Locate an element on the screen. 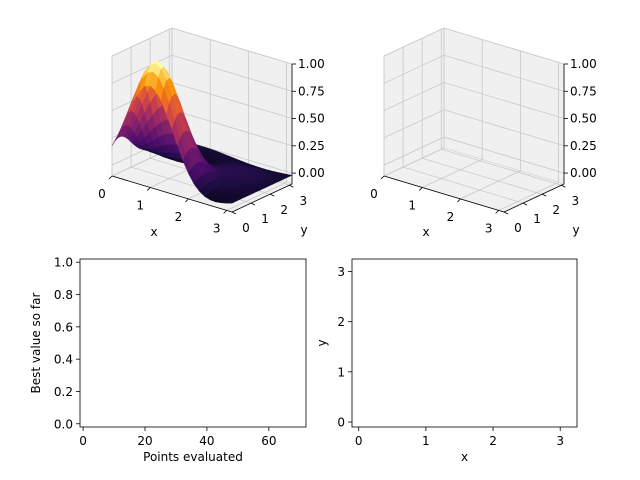 The height and width of the screenshot is (480, 640). y-tick-label: 0.4 is located at coordinates (63, 360).